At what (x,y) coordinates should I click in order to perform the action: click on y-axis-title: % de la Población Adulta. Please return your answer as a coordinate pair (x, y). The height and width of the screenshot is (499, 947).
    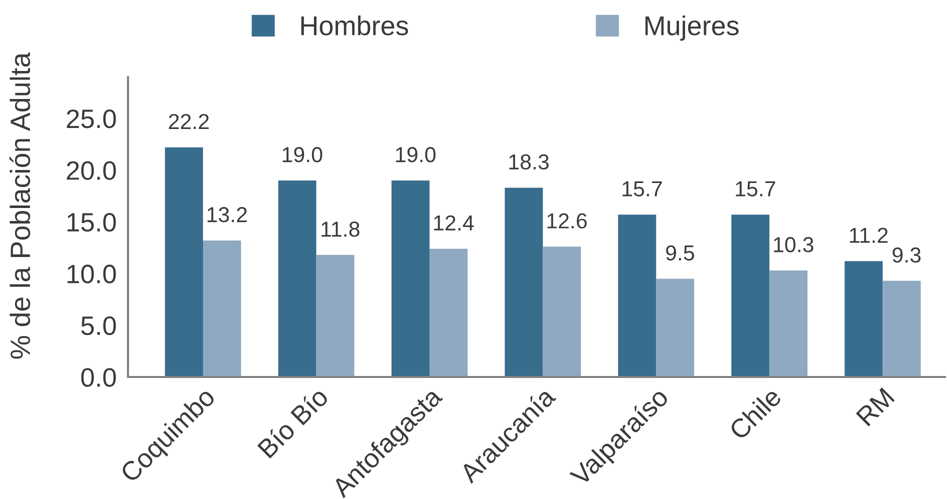
    Looking at the image, I should click on (19, 205).